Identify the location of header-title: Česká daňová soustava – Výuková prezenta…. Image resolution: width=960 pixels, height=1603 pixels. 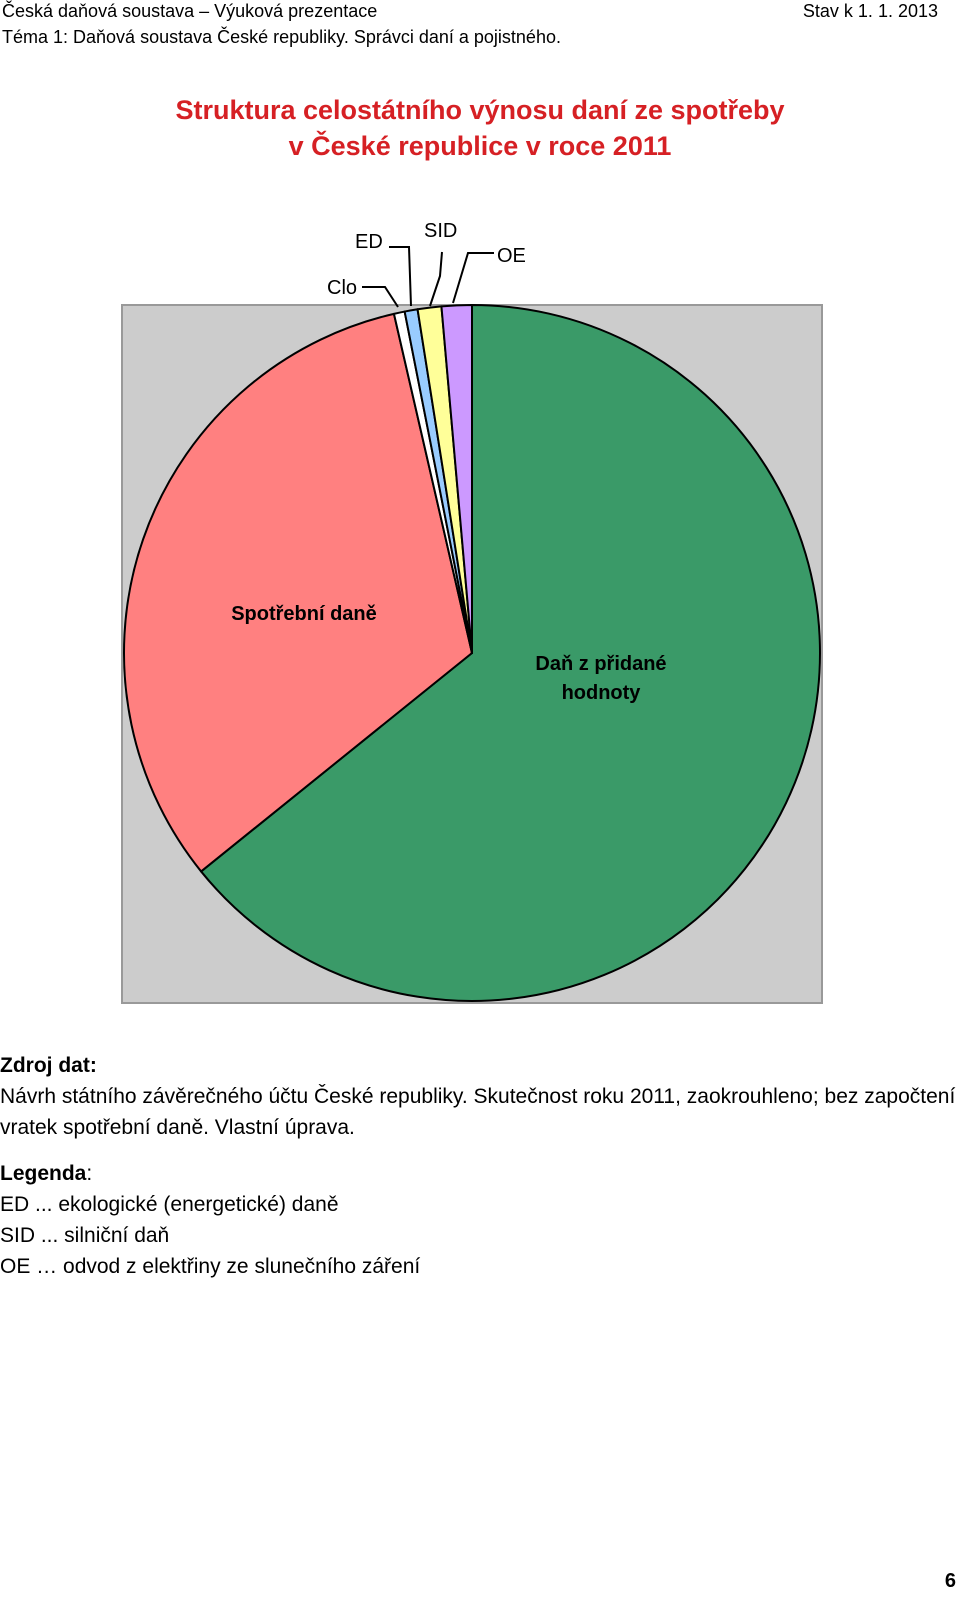
(190, 11).